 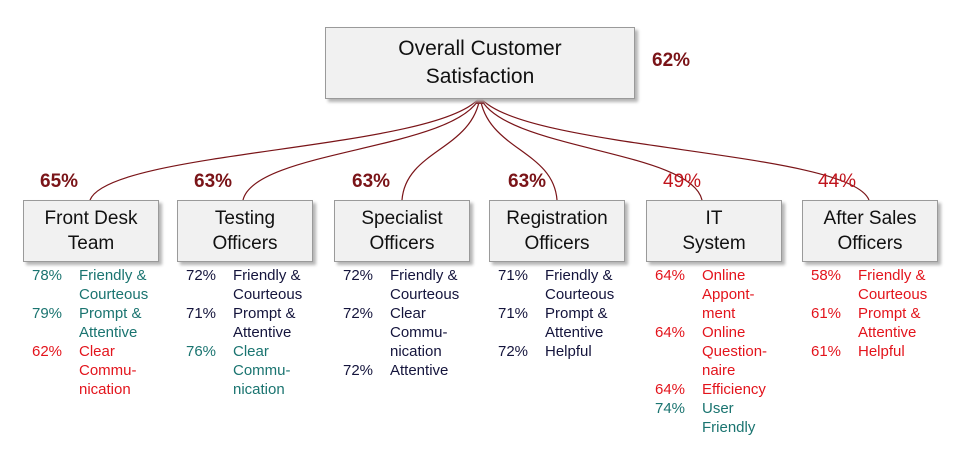 What do you see at coordinates (245, 218) in the screenshot?
I see `group-title-line1: Testing` at bounding box center [245, 218].